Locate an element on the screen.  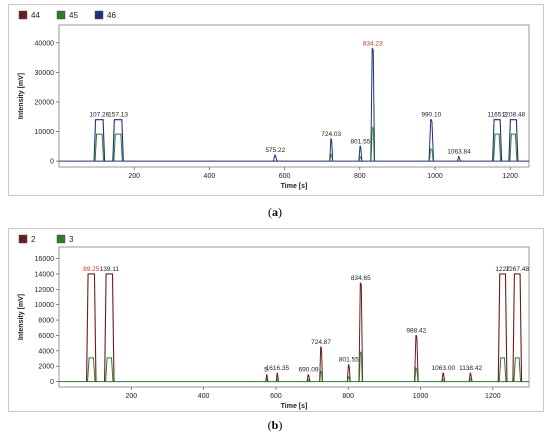
peak-157.13: 157.13 is located at coordinates (118, 137).